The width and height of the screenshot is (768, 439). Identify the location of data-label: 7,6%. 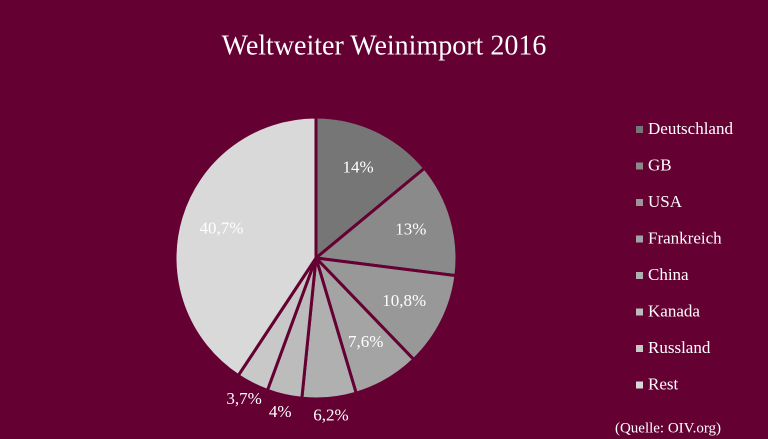
(365, 341).